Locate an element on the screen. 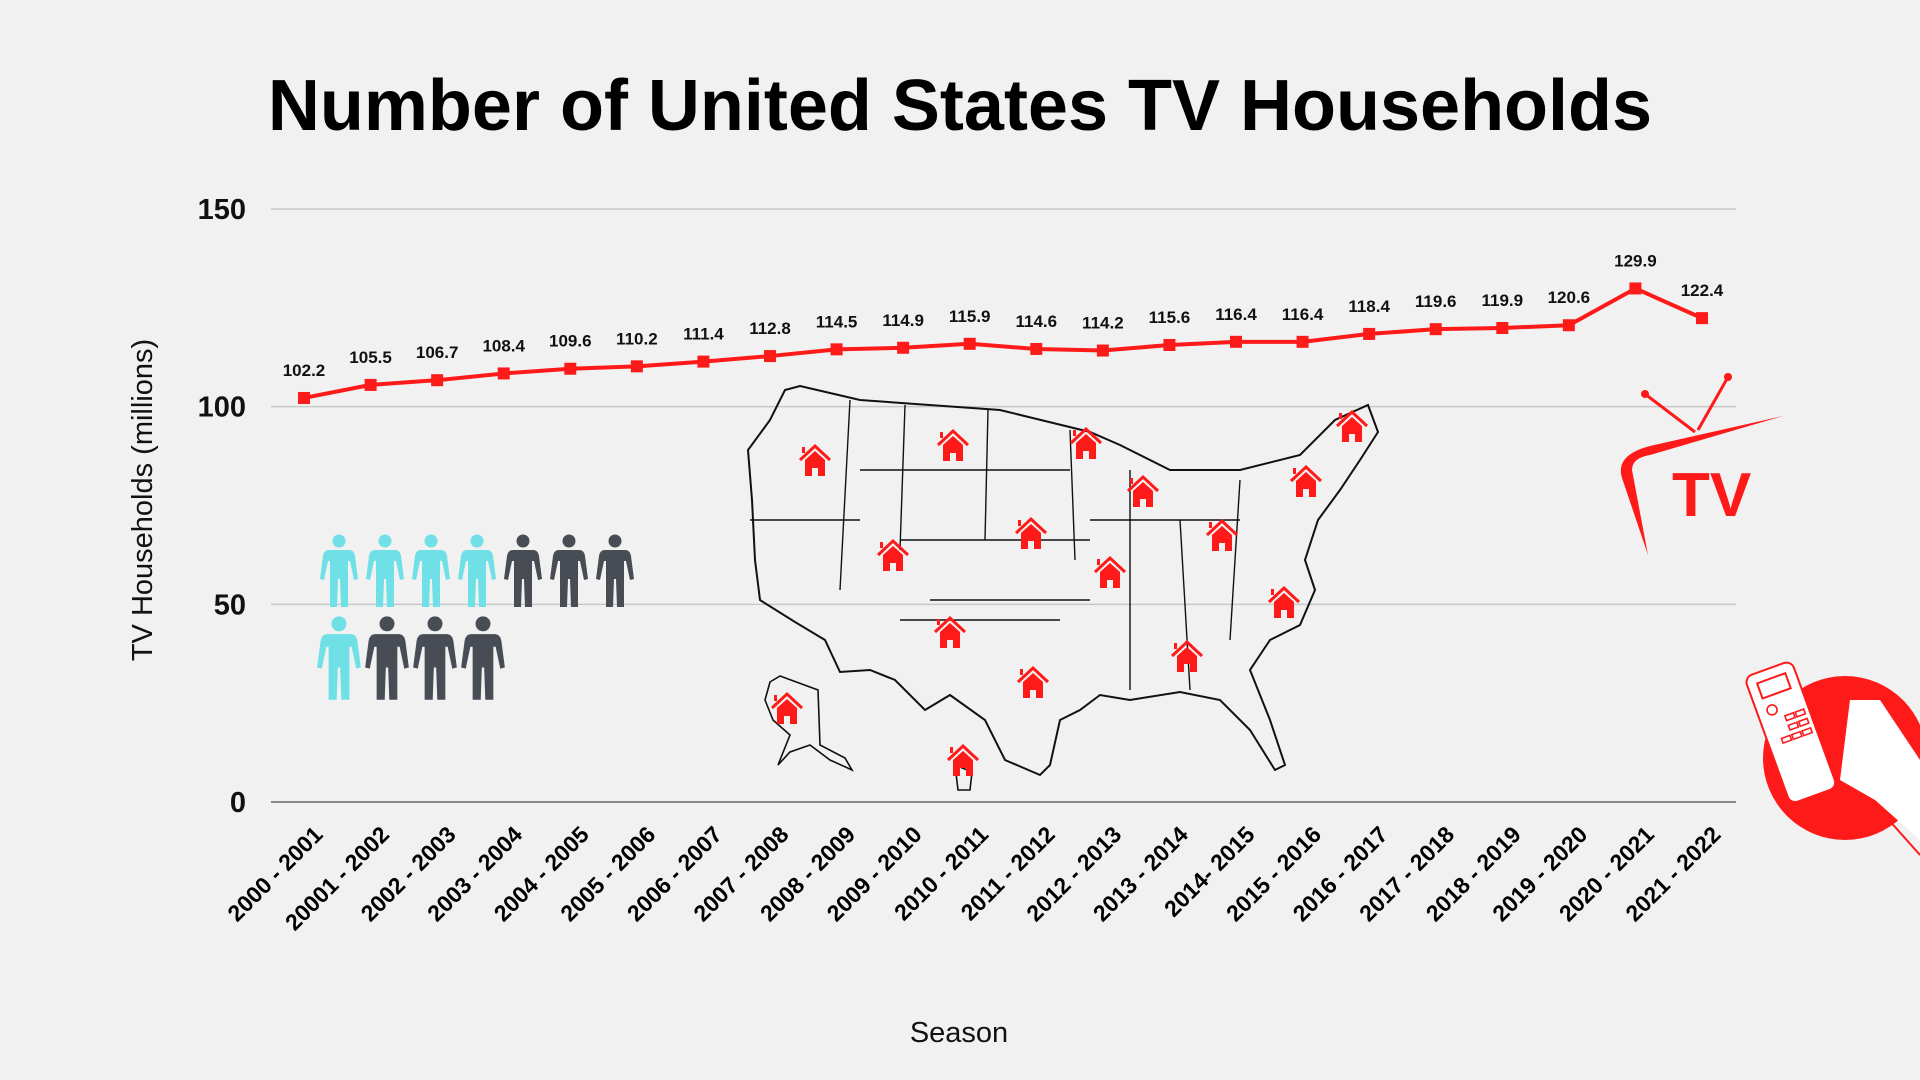 The height and width of the screenshot is (1080, 1920). us-mainland-outline is located at coordinates (1063, 580).